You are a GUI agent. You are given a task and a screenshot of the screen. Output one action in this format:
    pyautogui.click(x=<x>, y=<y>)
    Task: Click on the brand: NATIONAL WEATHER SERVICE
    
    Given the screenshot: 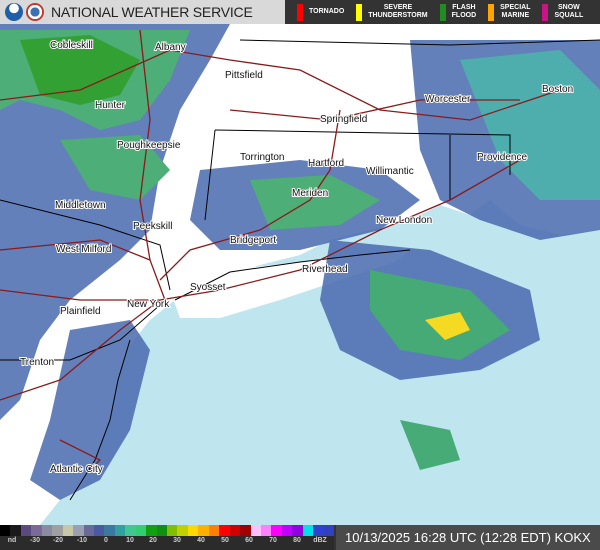 What is the action you would take?
    pyautogui.click(x=129, y=12)
    